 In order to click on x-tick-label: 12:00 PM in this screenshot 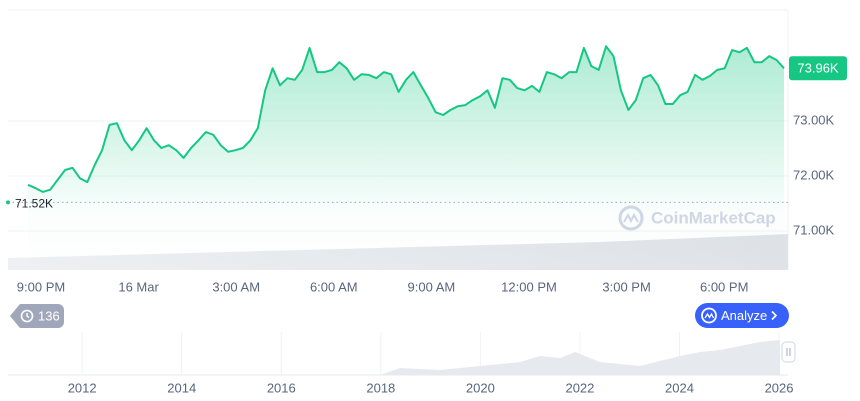, I will do `click(529, 286)`.